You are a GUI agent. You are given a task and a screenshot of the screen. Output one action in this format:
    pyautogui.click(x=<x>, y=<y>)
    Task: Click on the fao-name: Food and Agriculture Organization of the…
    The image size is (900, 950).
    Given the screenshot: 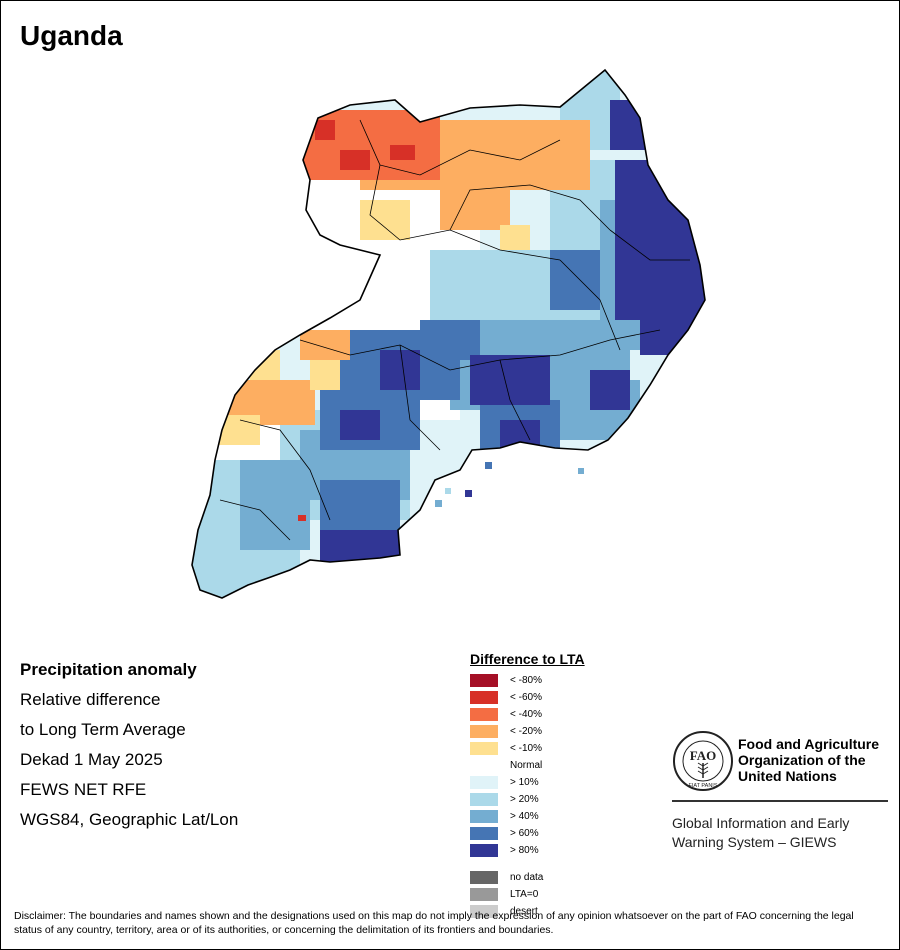 What is the action you would take?
    pyautogui.click(x=808, y=760)
    